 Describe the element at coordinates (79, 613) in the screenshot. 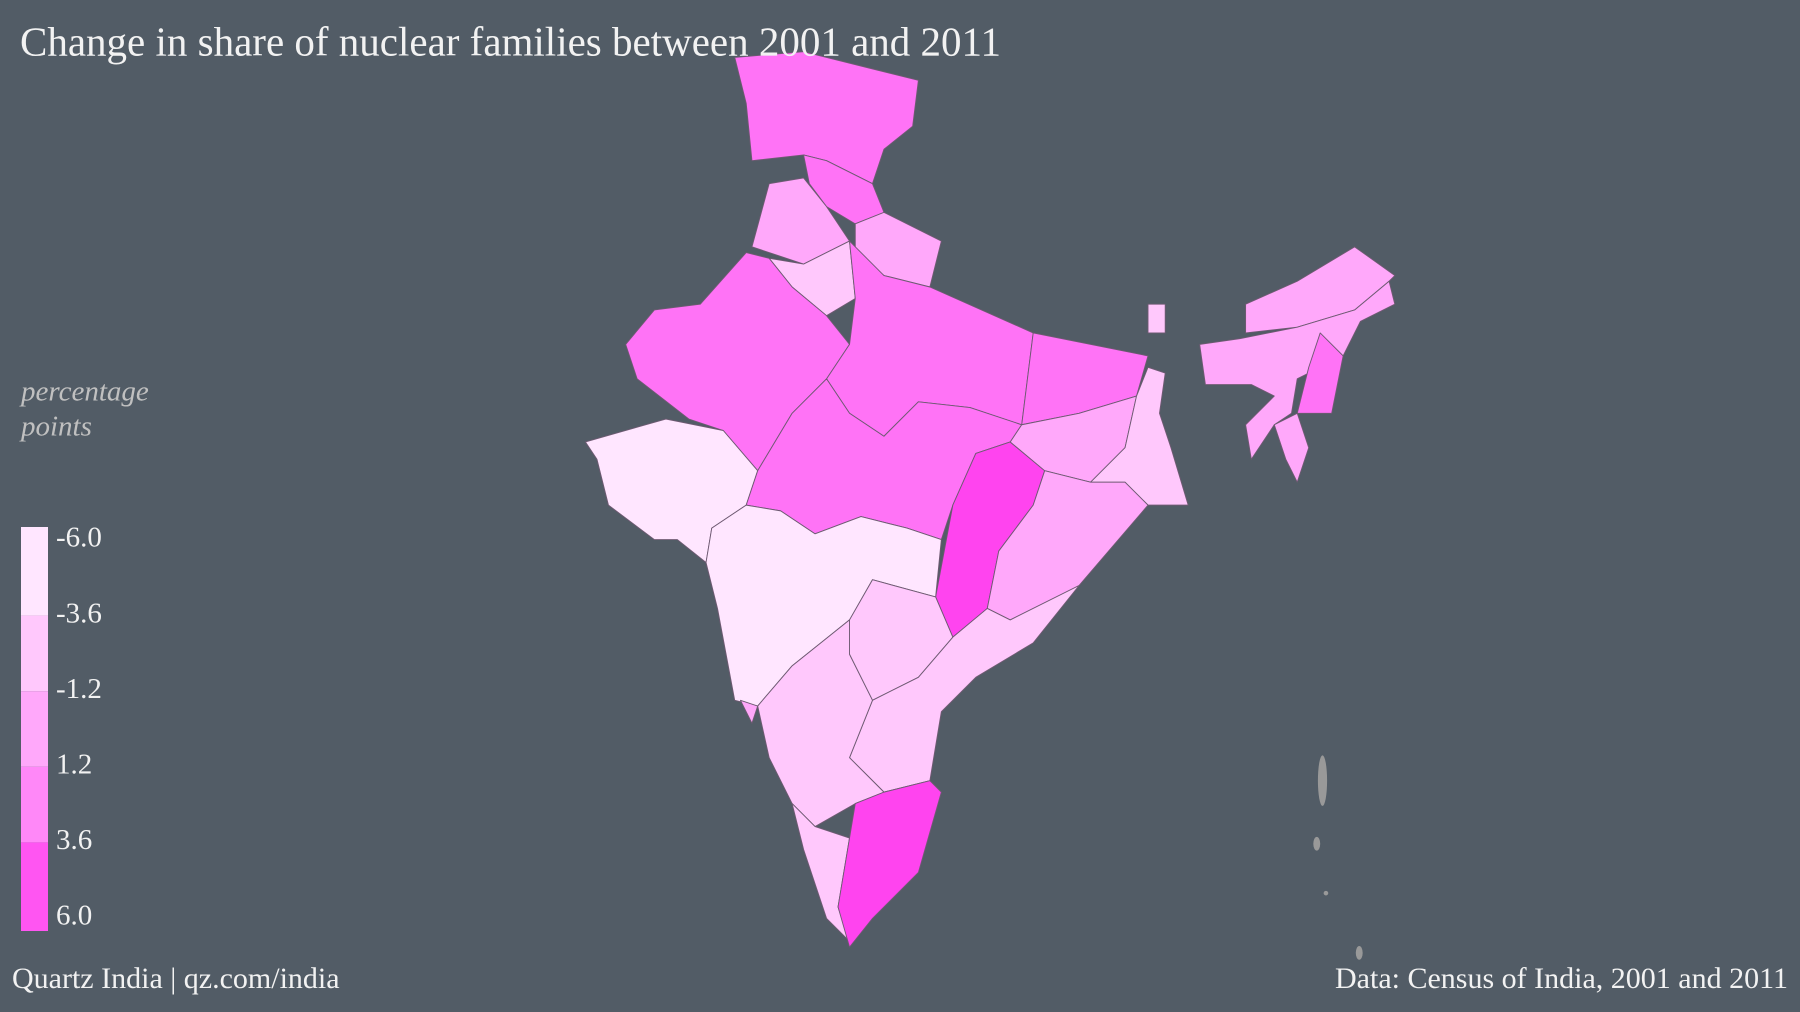

I see `legend-tick-label: -3.6` at that location.